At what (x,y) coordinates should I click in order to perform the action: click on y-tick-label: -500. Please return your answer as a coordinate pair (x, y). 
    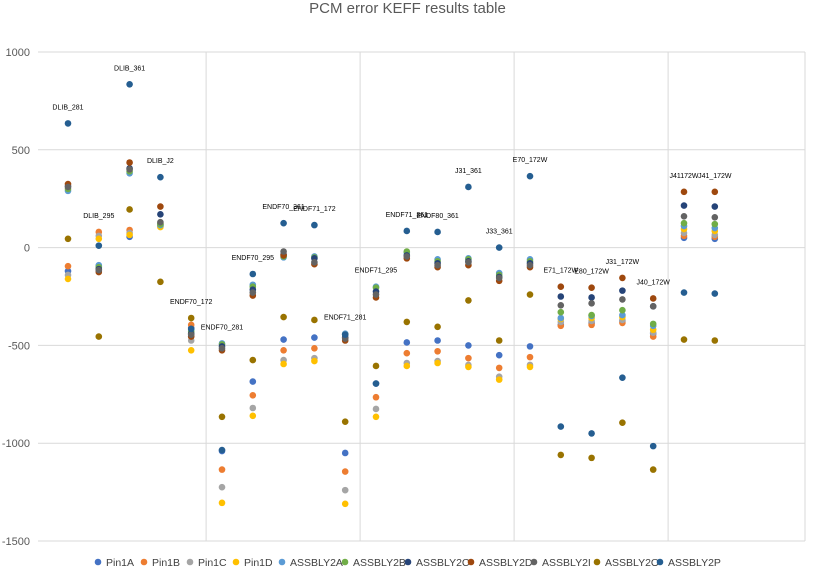
    Looking at the image, I should click on (19, 346).